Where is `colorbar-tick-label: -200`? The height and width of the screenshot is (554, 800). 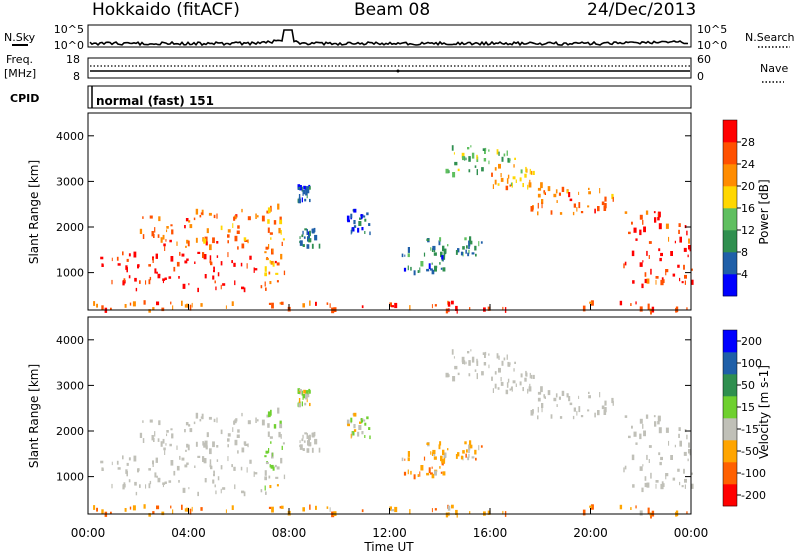
colorbar-tick-label: -200 is located at coordinates (753, 495).